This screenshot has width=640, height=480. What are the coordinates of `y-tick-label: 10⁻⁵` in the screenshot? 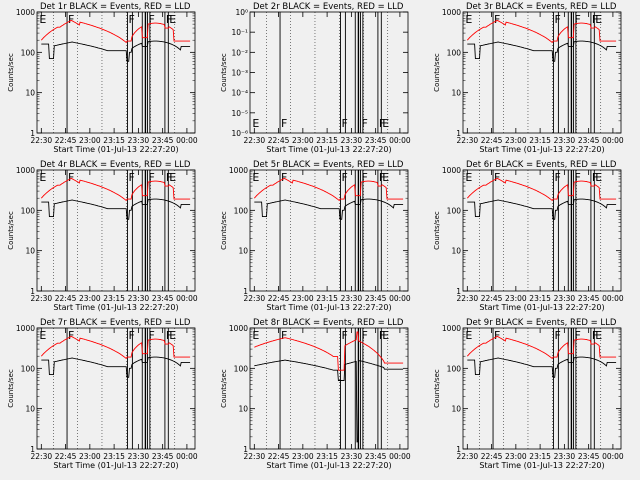 It's located at (239, 113).